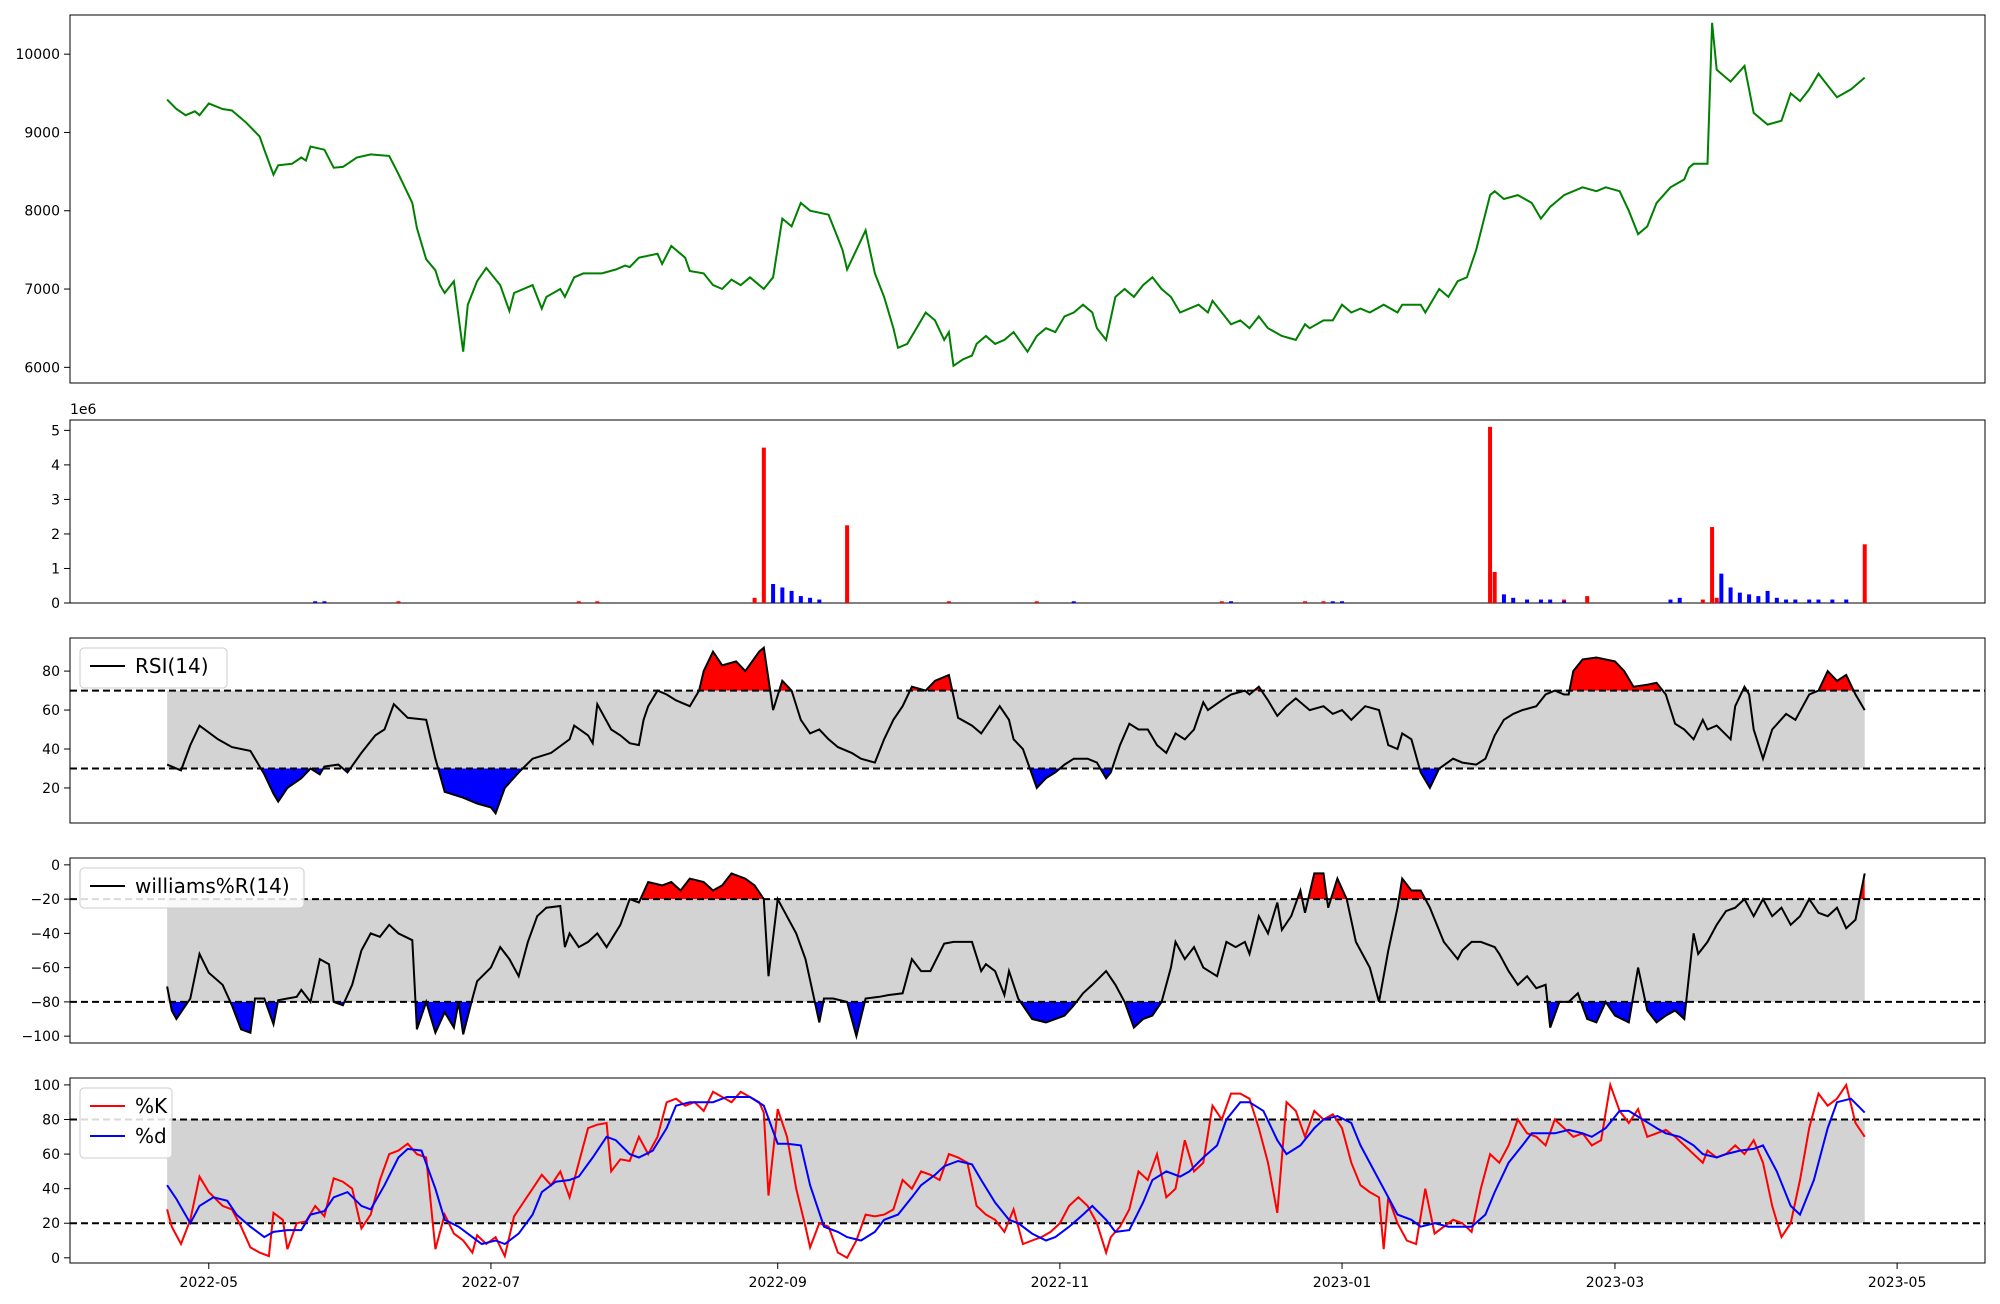 This screenshot has width=2000, height=1304. Describe the element at coordinates (212, 886) in the screenshot. I see `williams-legend-label: williams%R(14)` at that location.